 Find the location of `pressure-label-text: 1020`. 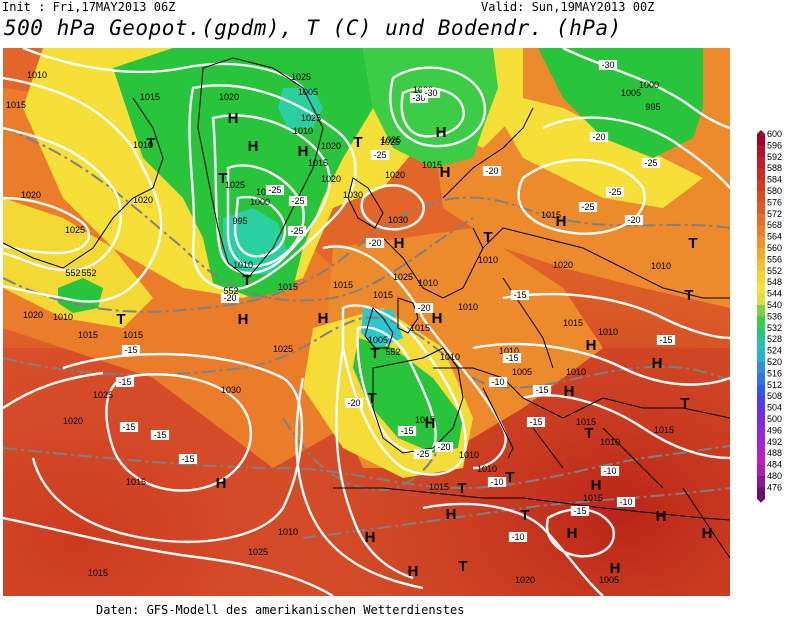

pressure-label-text: 1020 is located at coordinates (229, 97).